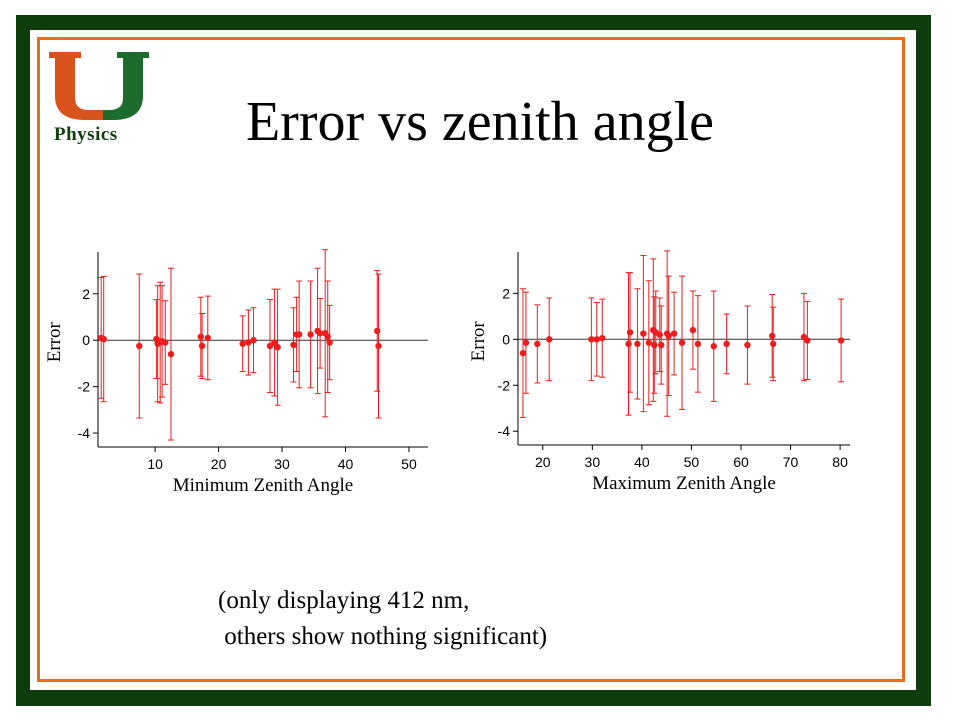 This screenshot has height=720, width=960. What do you see at coordinates (791, 462) in the screenshot?
I see `x-tick-label: 70` at bounding box center [791, 462].